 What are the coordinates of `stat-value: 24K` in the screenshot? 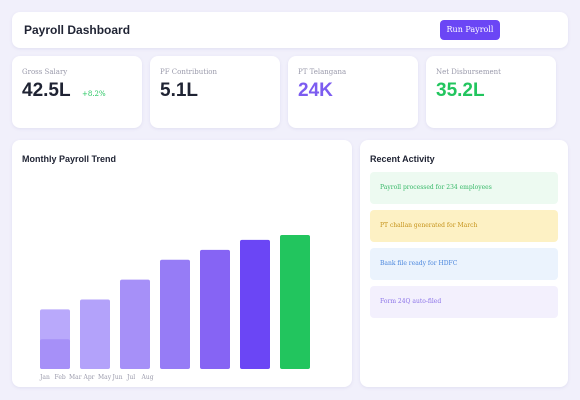 It's located at (315, 90).